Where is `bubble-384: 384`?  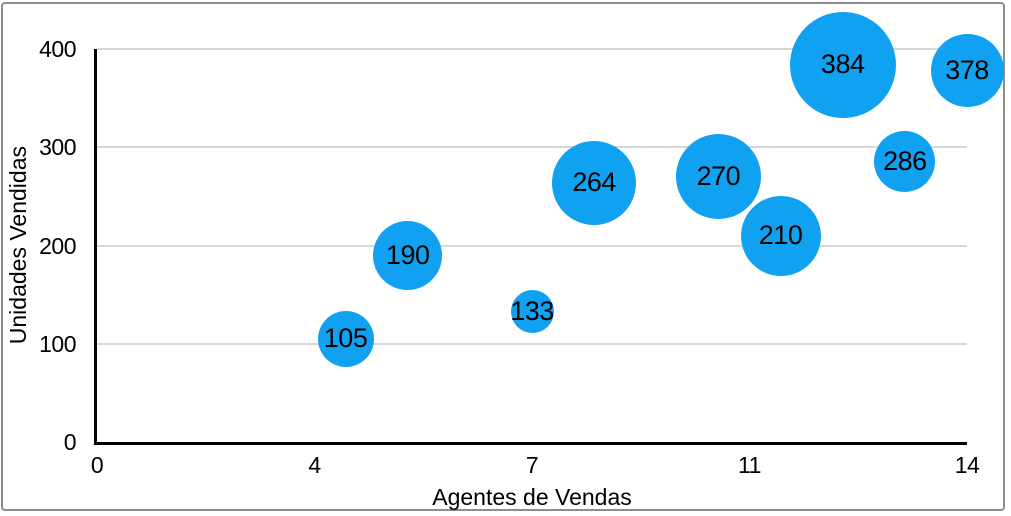 bubble-384: 384 is located at coordinates (842, 64).